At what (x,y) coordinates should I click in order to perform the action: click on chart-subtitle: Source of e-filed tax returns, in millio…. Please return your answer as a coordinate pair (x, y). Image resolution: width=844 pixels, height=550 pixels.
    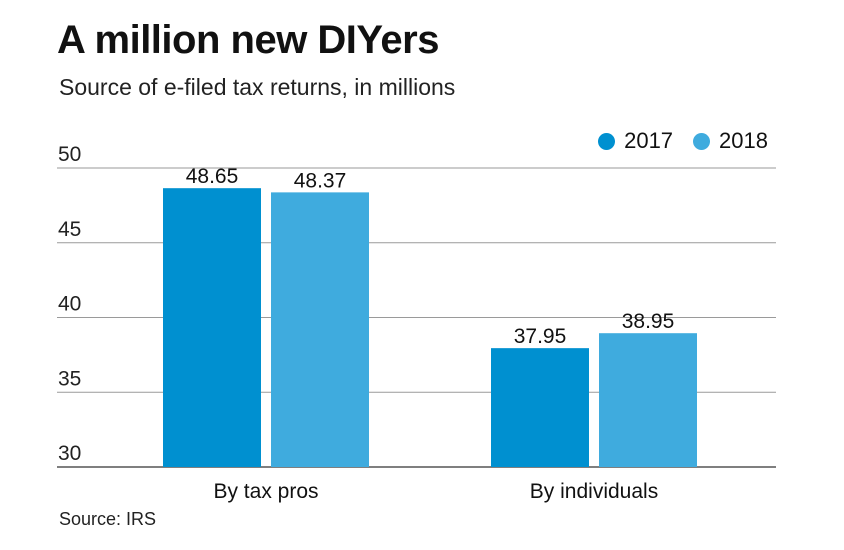
    Looking at the image, I should click on (257, 87).